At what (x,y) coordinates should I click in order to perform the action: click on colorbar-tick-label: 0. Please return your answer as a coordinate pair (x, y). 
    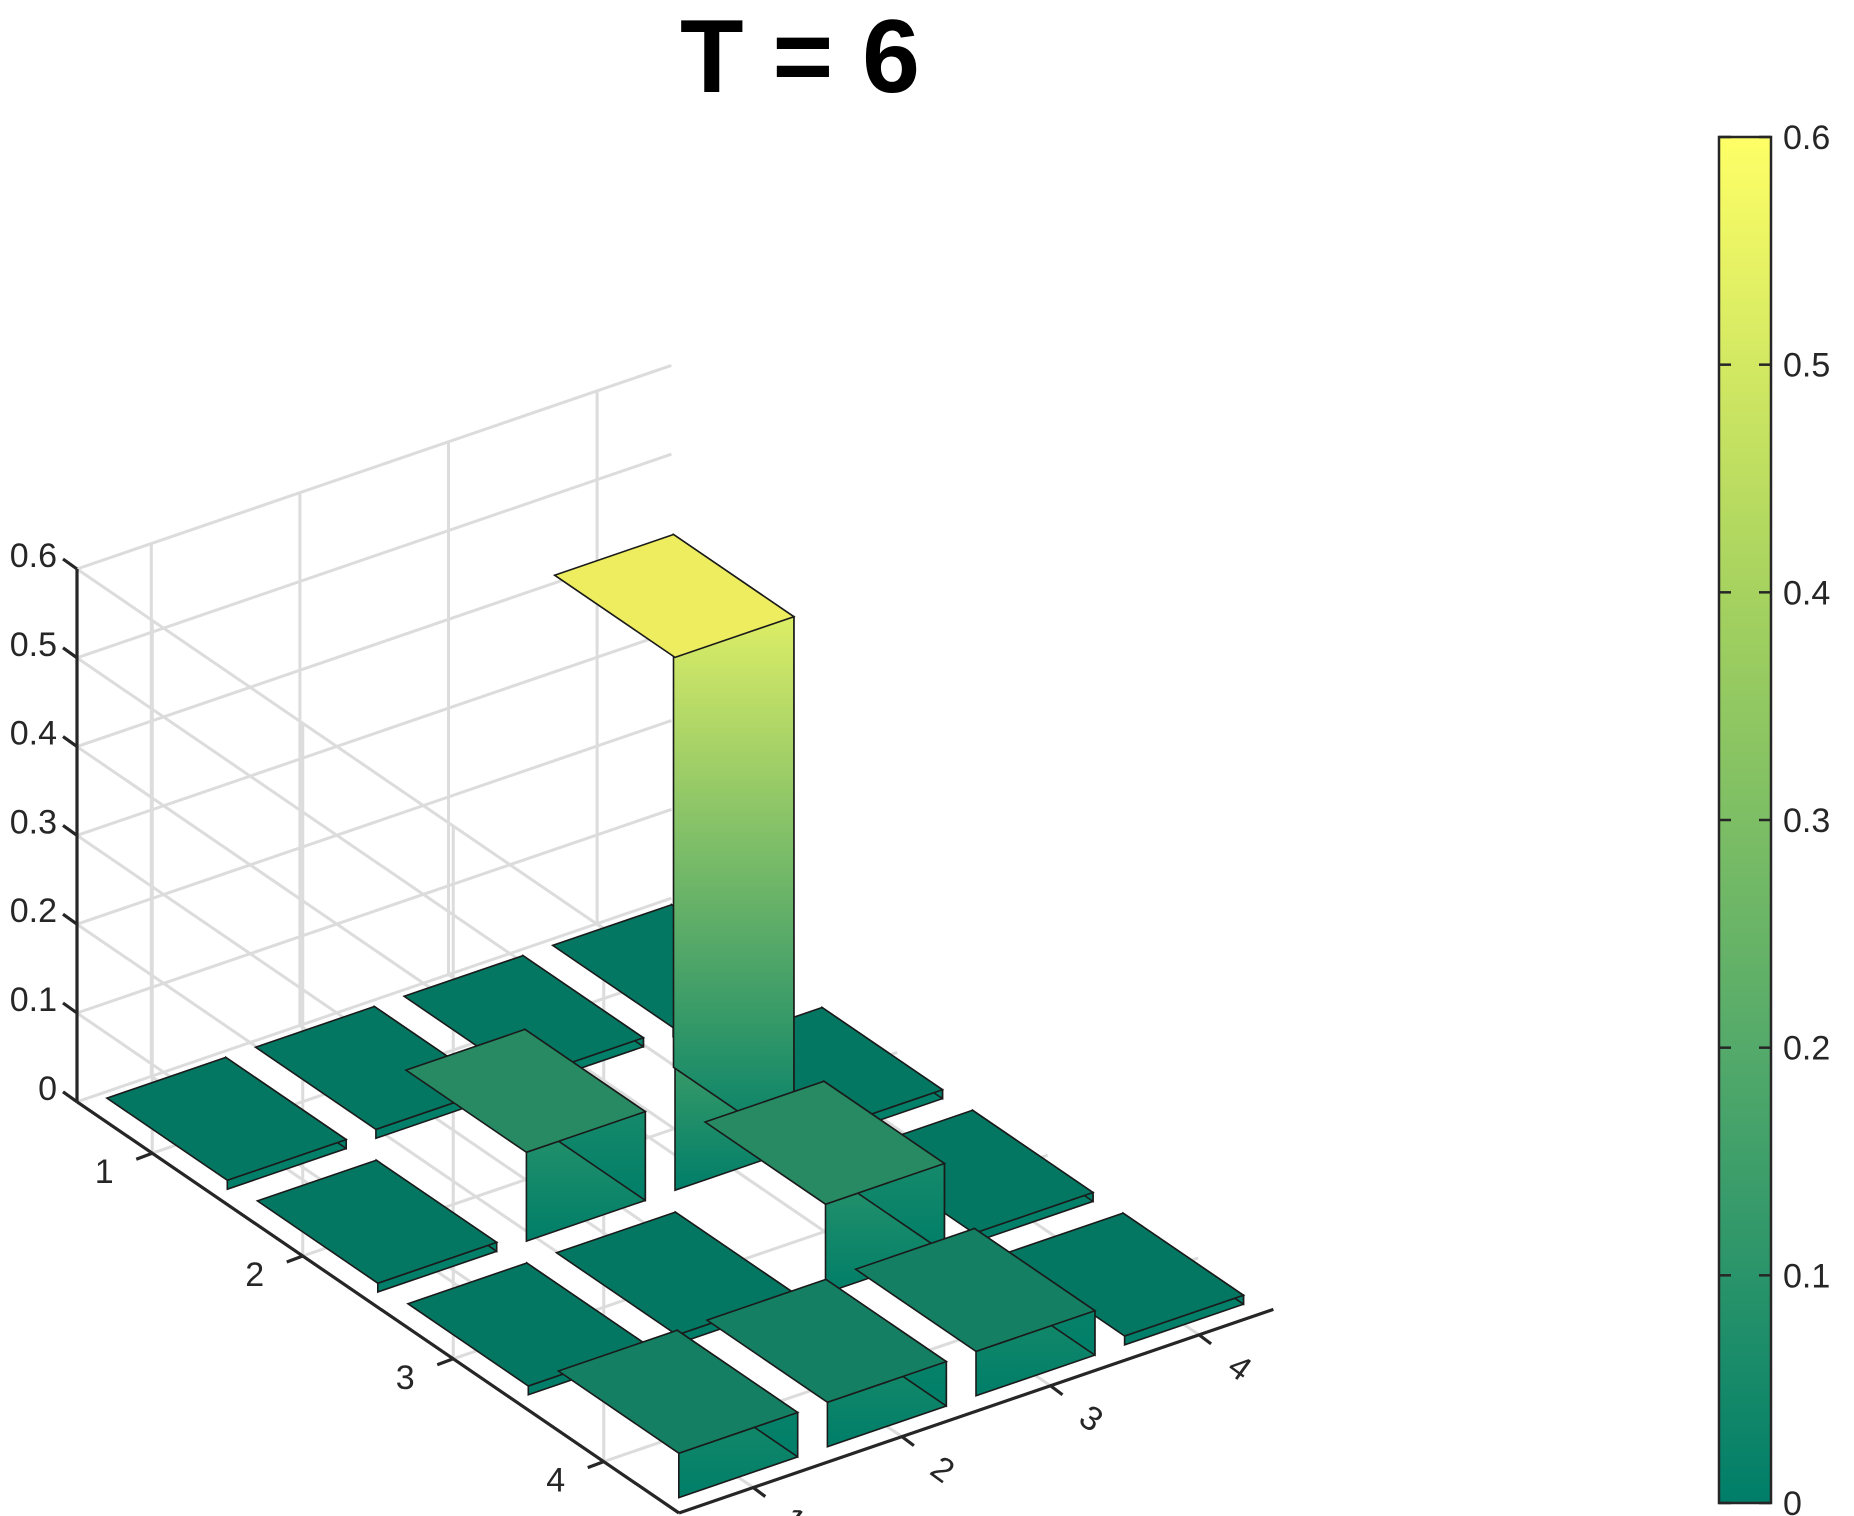
    Looking at the image, I should click on (1792, 1500).